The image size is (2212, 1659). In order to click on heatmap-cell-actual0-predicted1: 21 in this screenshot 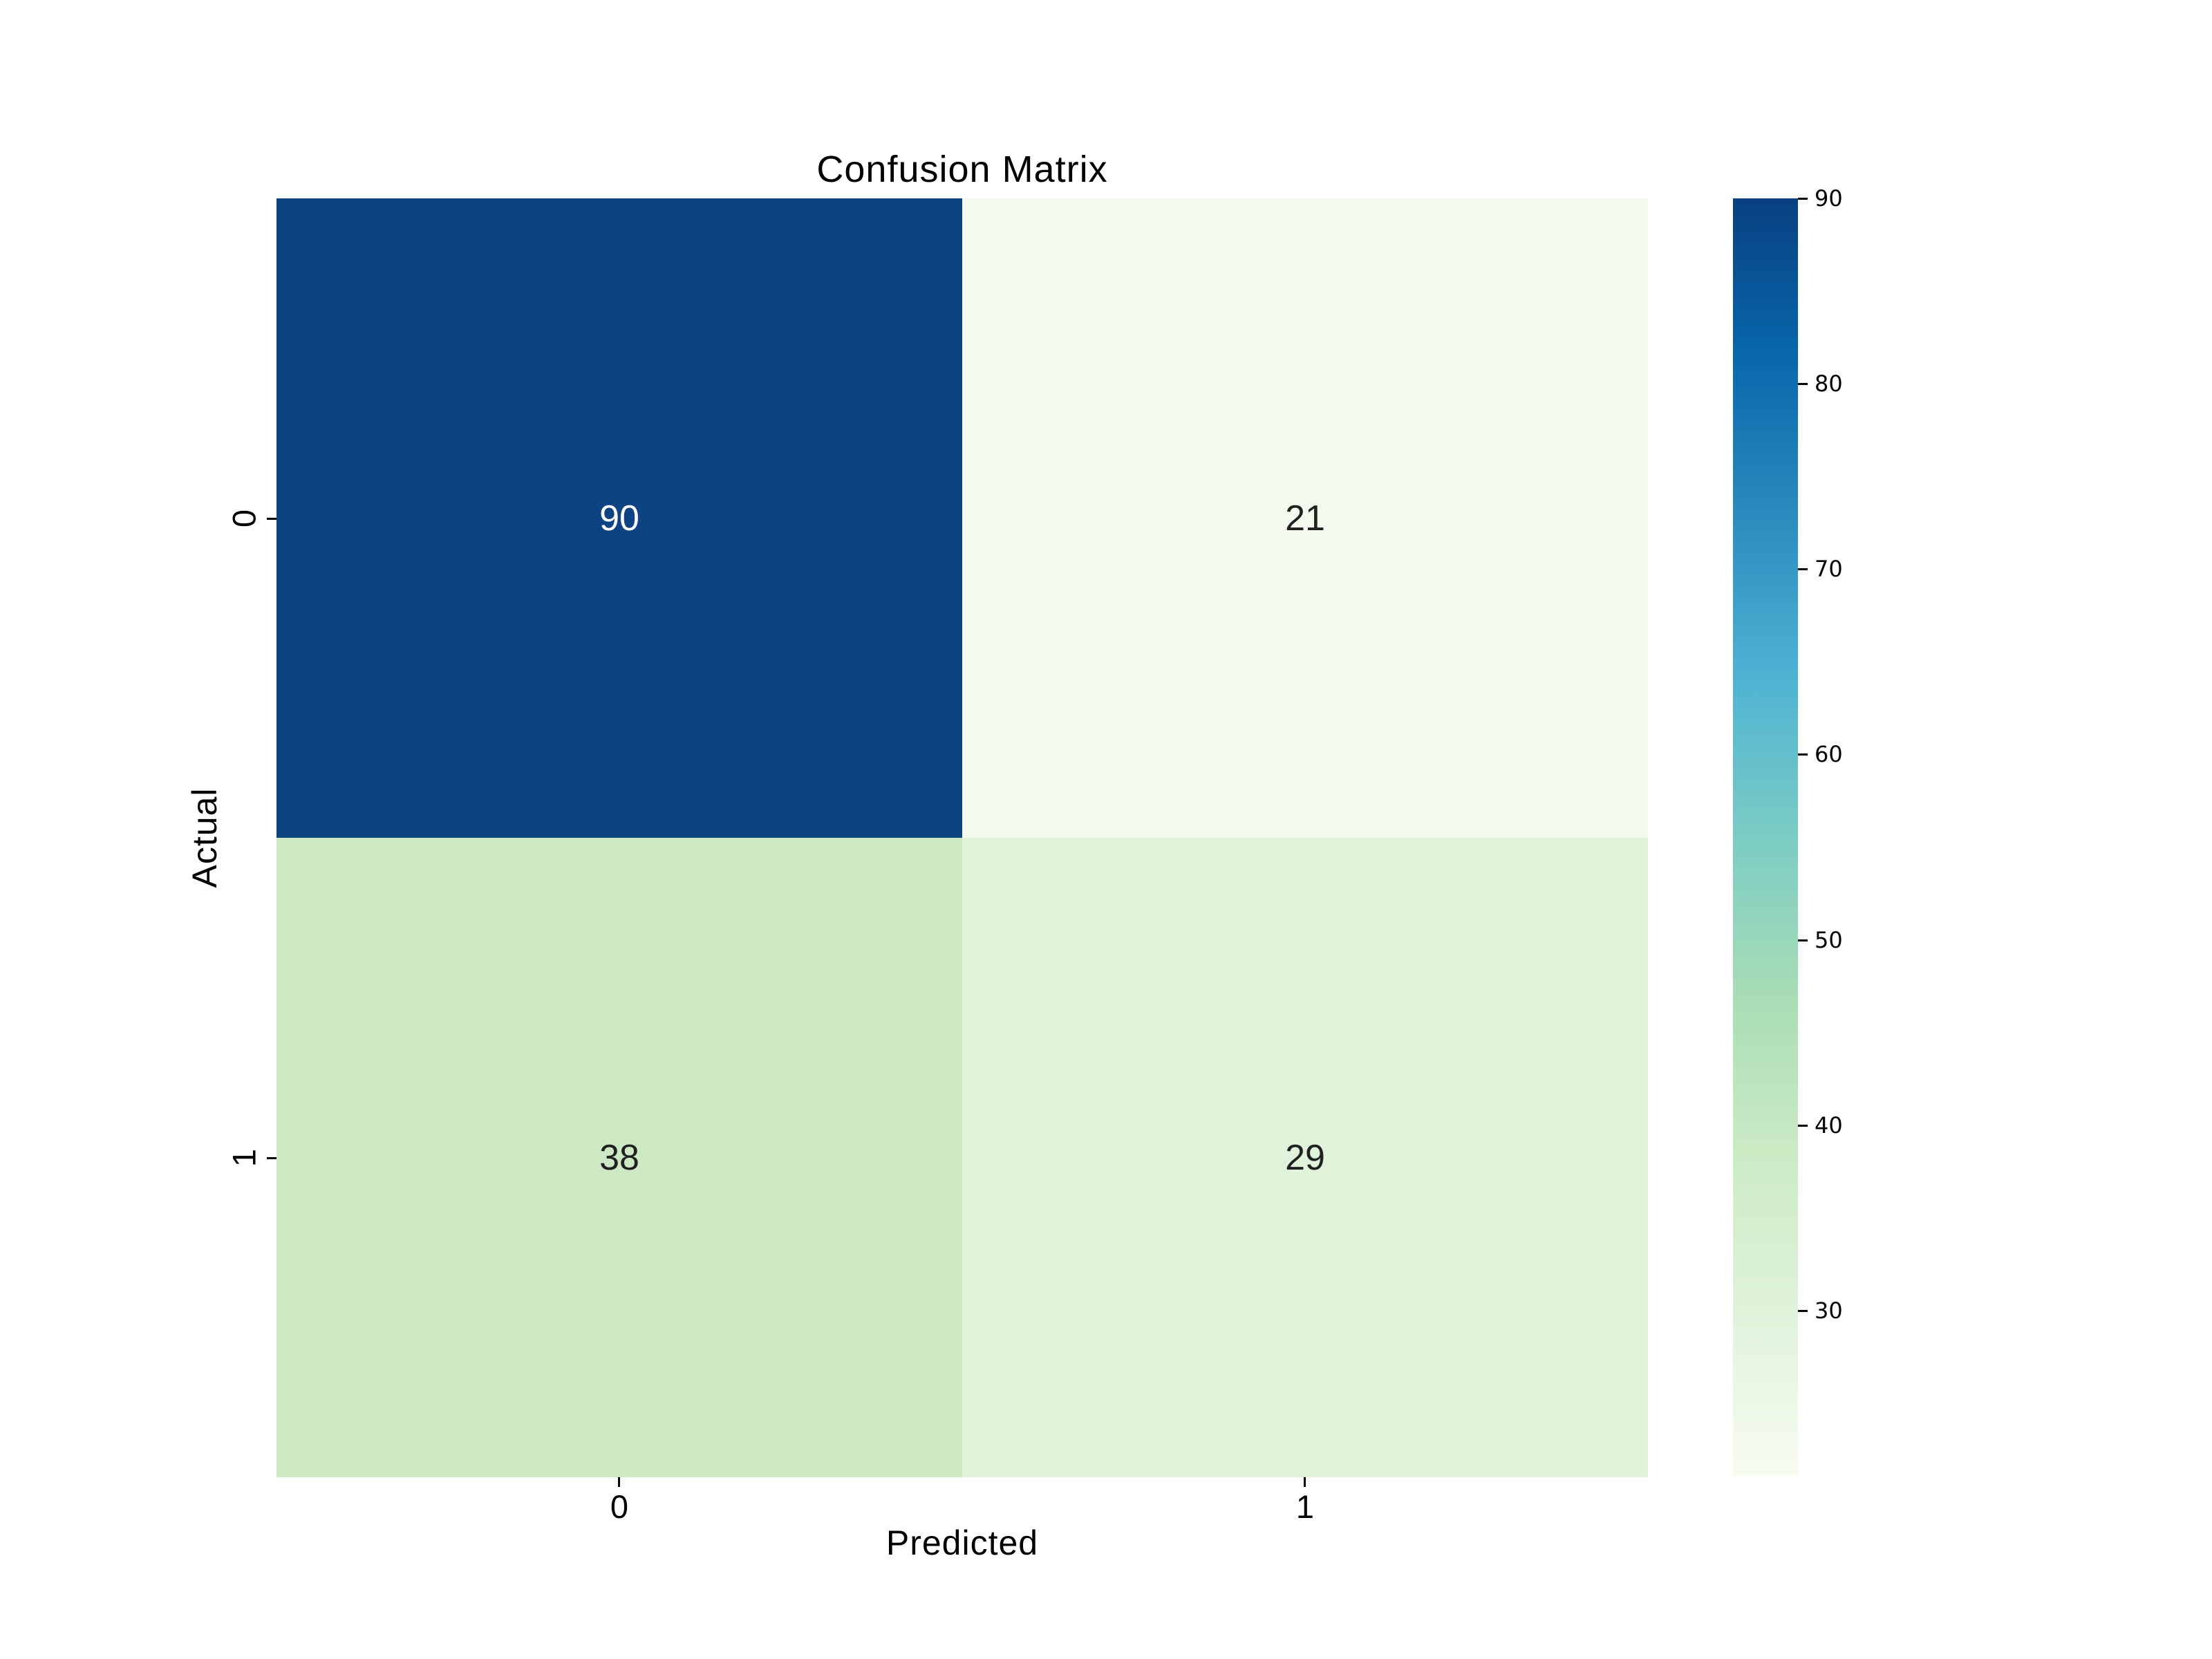, I will do `click(1305, 518)`.